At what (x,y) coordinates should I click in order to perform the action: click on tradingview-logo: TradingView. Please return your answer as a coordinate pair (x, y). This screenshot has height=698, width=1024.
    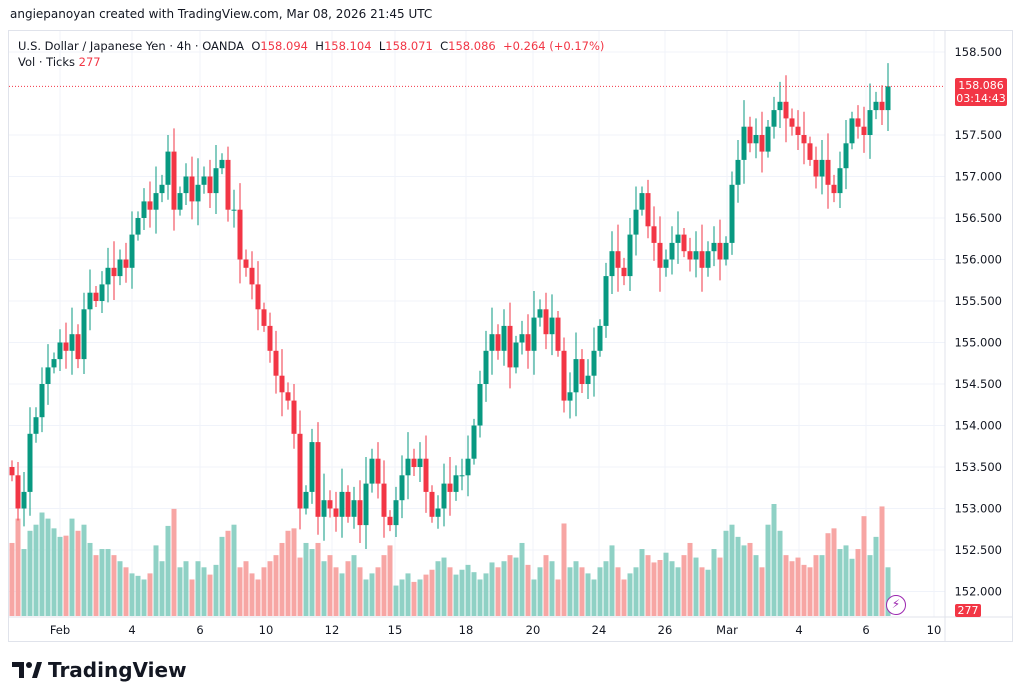
    Looking at the image, I should click on (99, 670).